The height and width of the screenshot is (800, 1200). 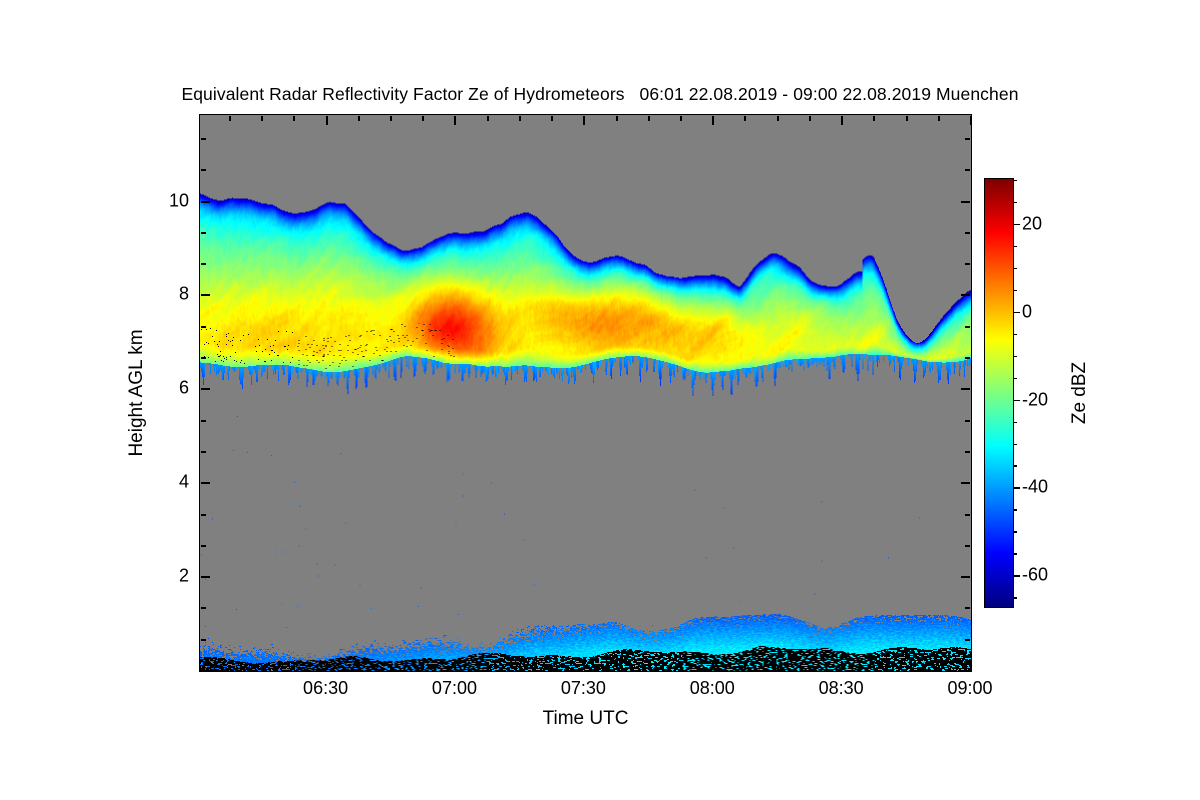 What do you see at coordinates (970, 688) in the screenshot?
I see `x-tick-label: 09:00` at bounding box center [970, 688].